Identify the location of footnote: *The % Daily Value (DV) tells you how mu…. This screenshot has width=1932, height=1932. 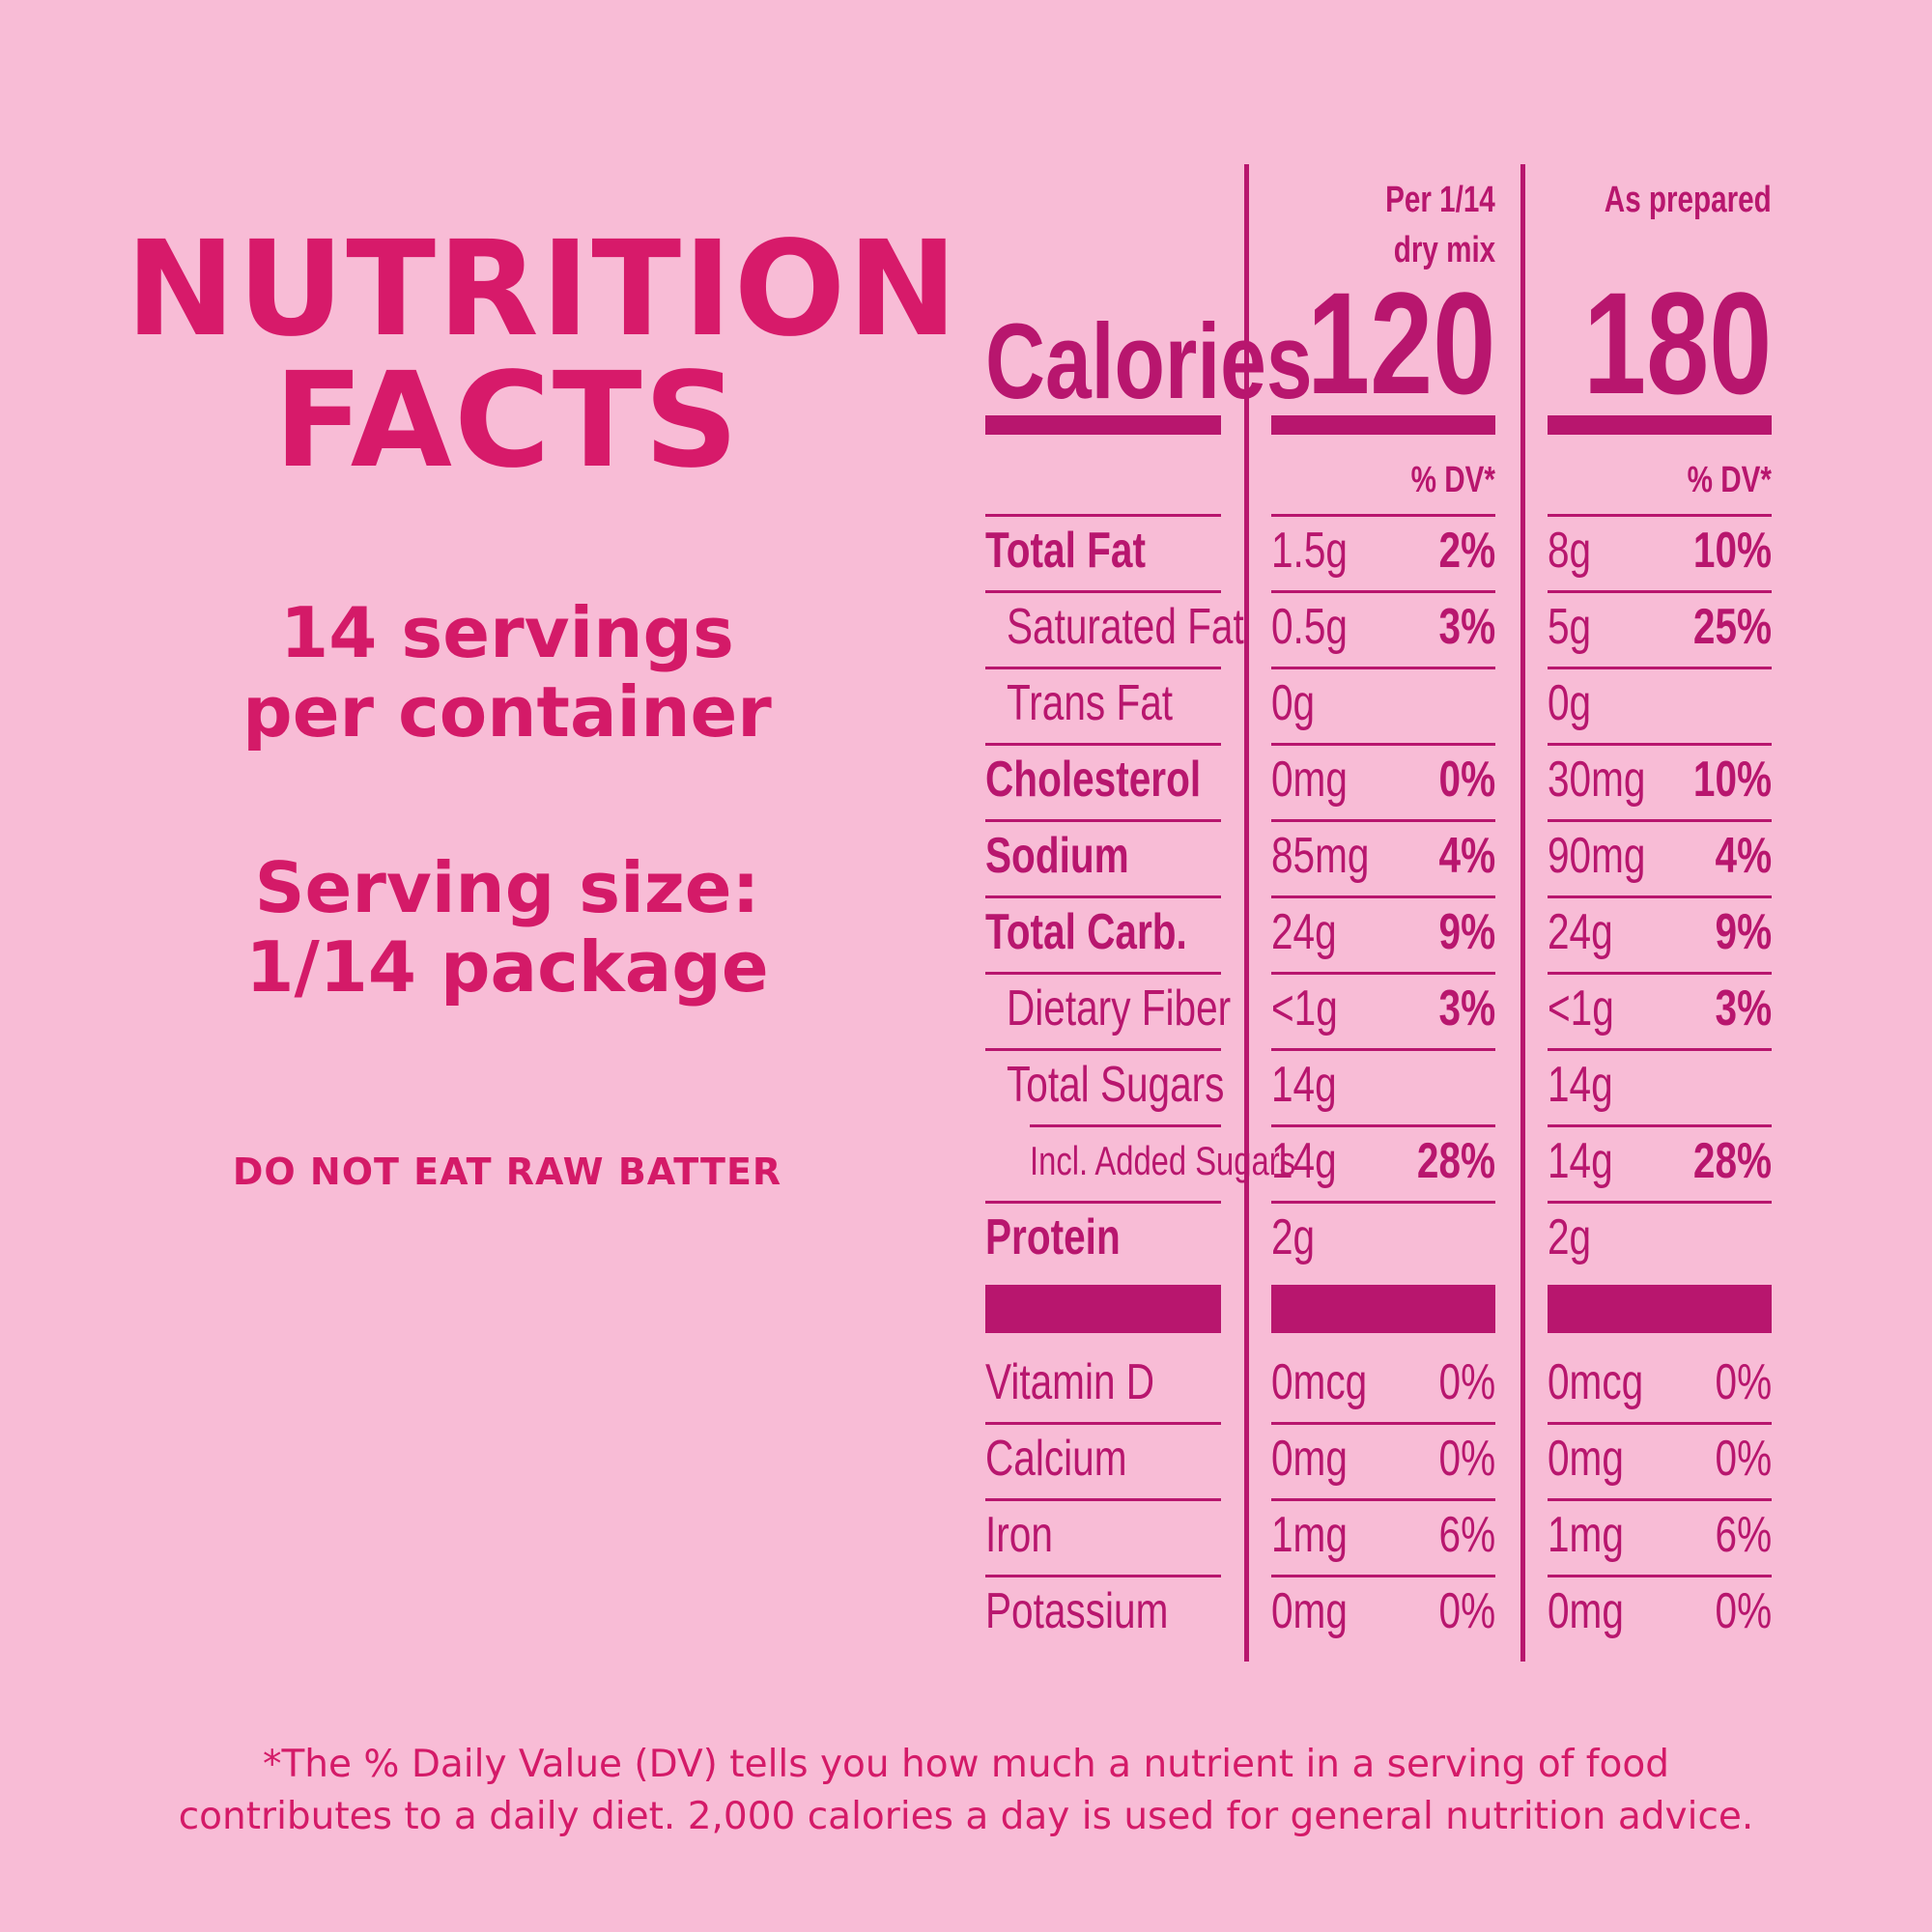
(966, 1791).